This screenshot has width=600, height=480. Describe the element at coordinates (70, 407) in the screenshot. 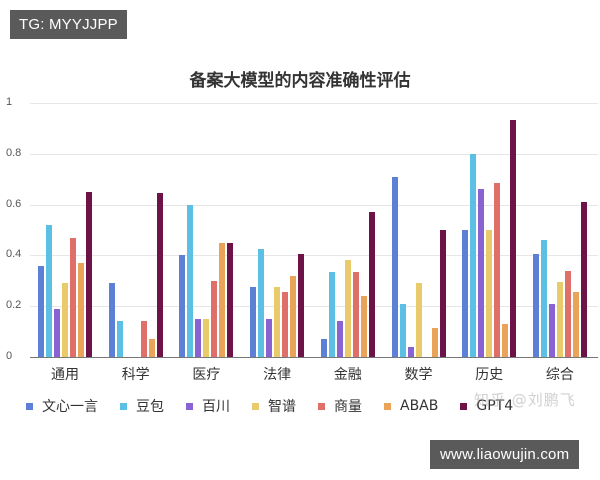

I see `legend-label: 文心一言` at that location.